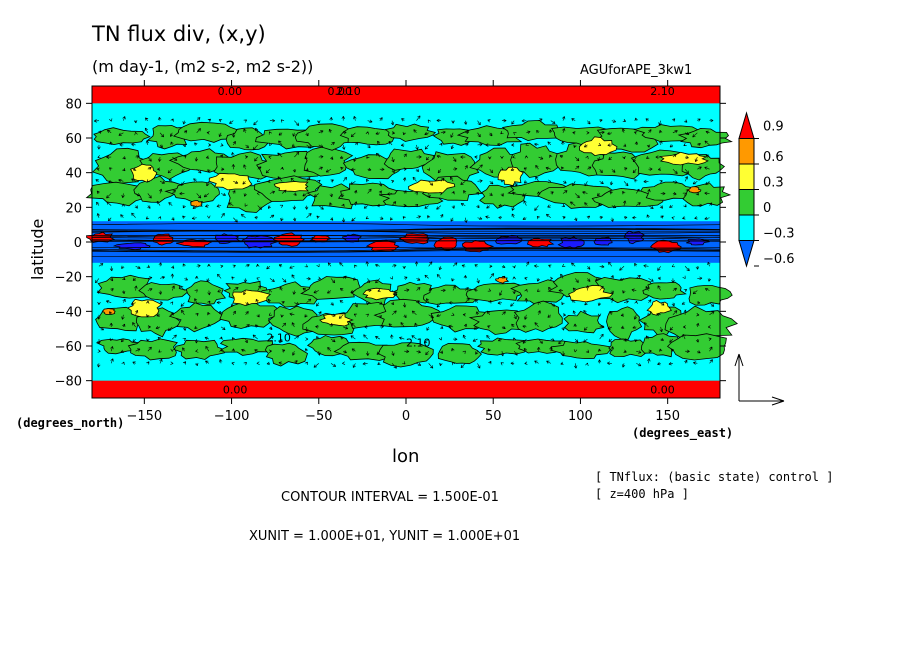 This screenshot has width=904, height=654. I want to click on colorbar-label: −0.6, so click(779, 259).